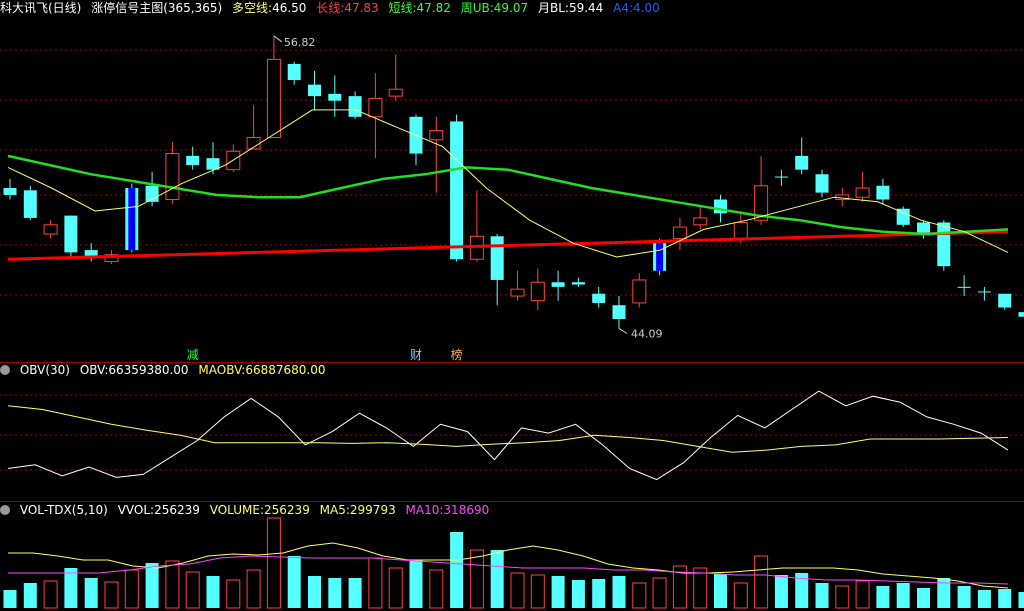  Describe the element at coordinates (330, 8) in the screenshot. I see `long-line-label: 长线:` at that location.